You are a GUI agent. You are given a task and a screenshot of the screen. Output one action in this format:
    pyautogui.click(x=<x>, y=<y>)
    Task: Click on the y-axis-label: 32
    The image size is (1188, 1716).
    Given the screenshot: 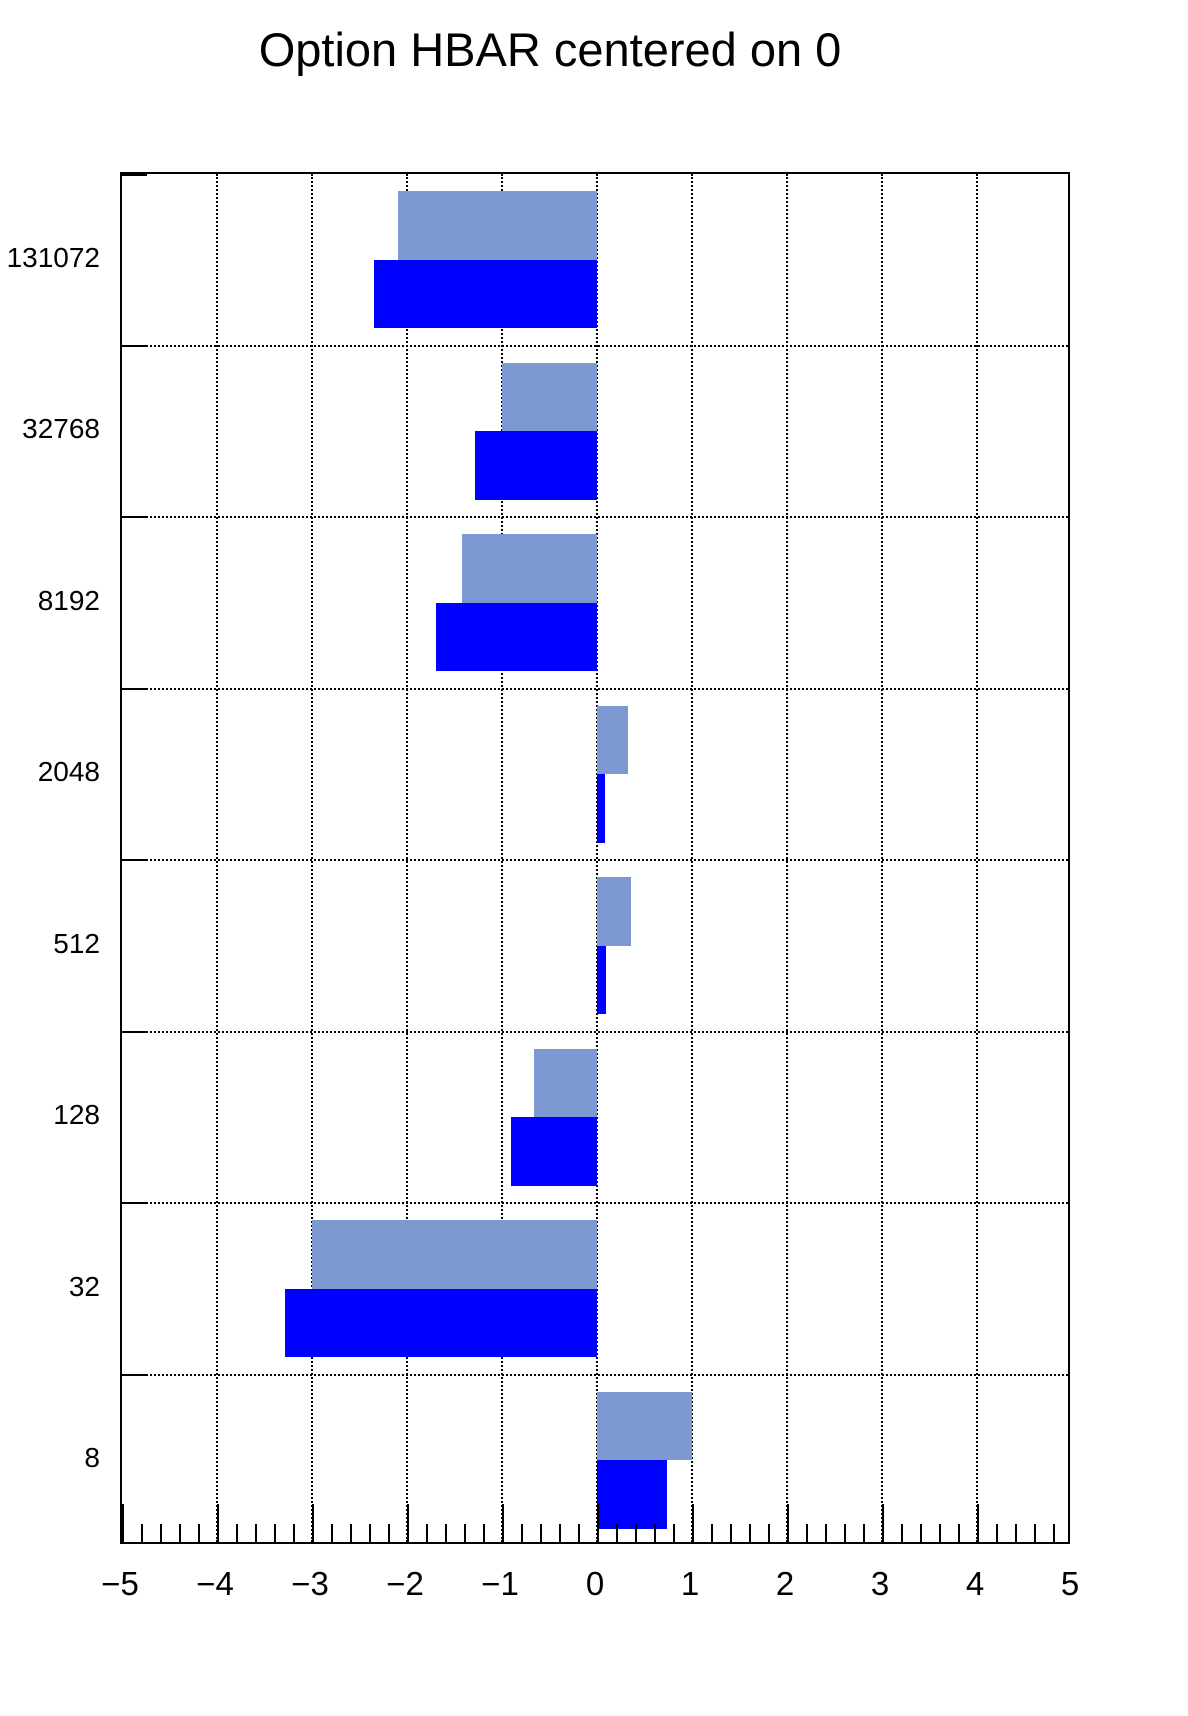 What is the action you would take?
    pyautogui.click(x=84, y=1286)
    